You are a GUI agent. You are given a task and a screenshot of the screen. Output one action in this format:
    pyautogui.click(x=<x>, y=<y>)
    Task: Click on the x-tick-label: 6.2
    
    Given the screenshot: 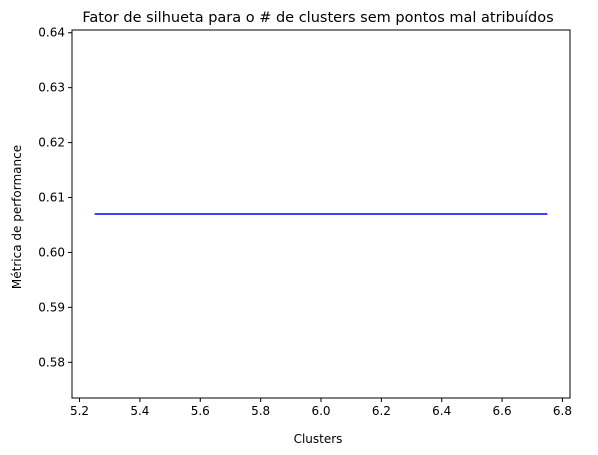 What is the action you would take?
    pyautogui.click(x=381, y=411)
    